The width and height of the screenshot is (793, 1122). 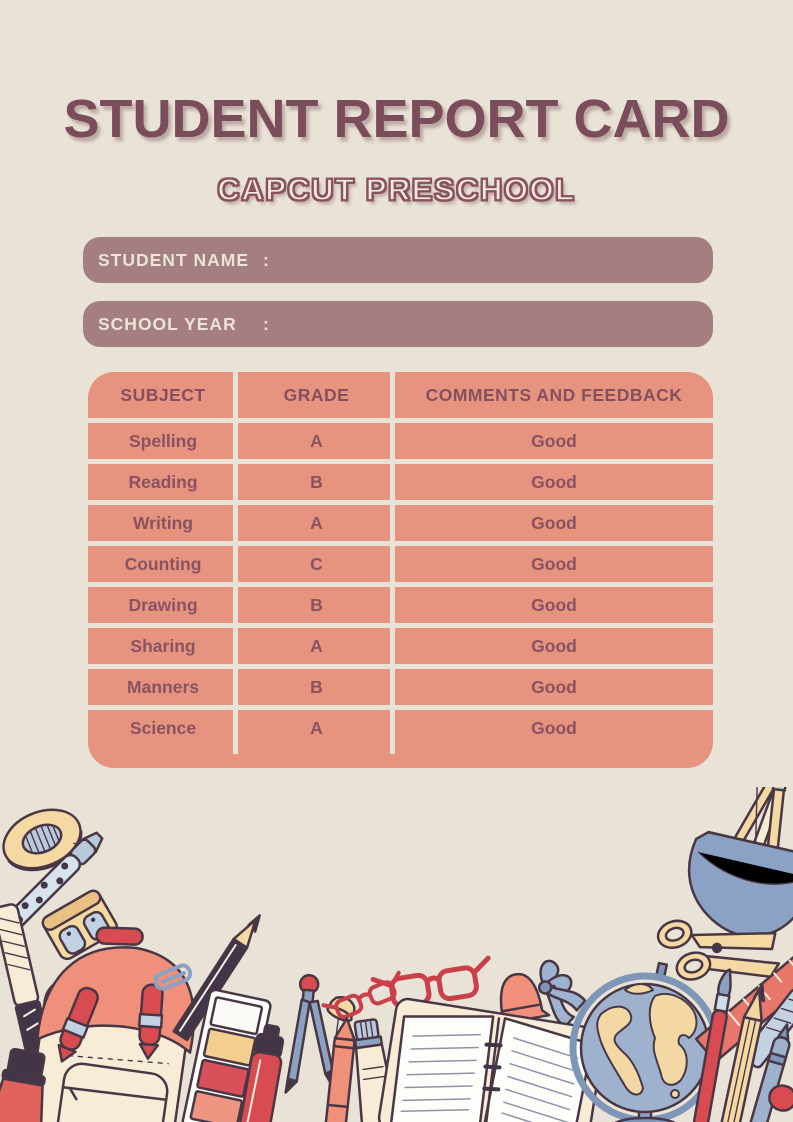 What do you see at coordinates (266, 323) in the screenshot?
I see `school-year-colon: :` at bounding box center [266, 323].